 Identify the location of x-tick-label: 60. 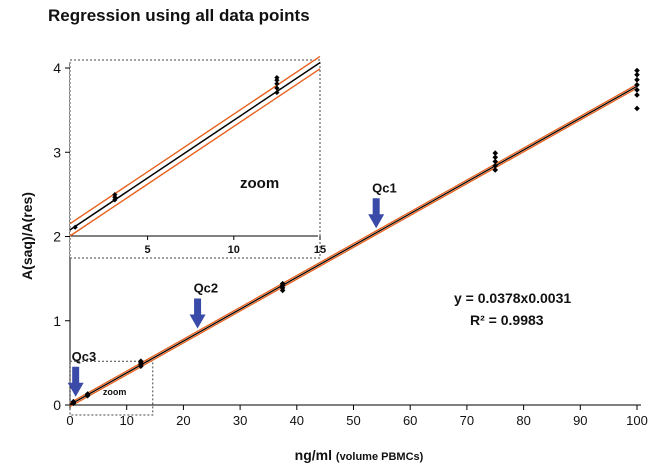
(410, 420).